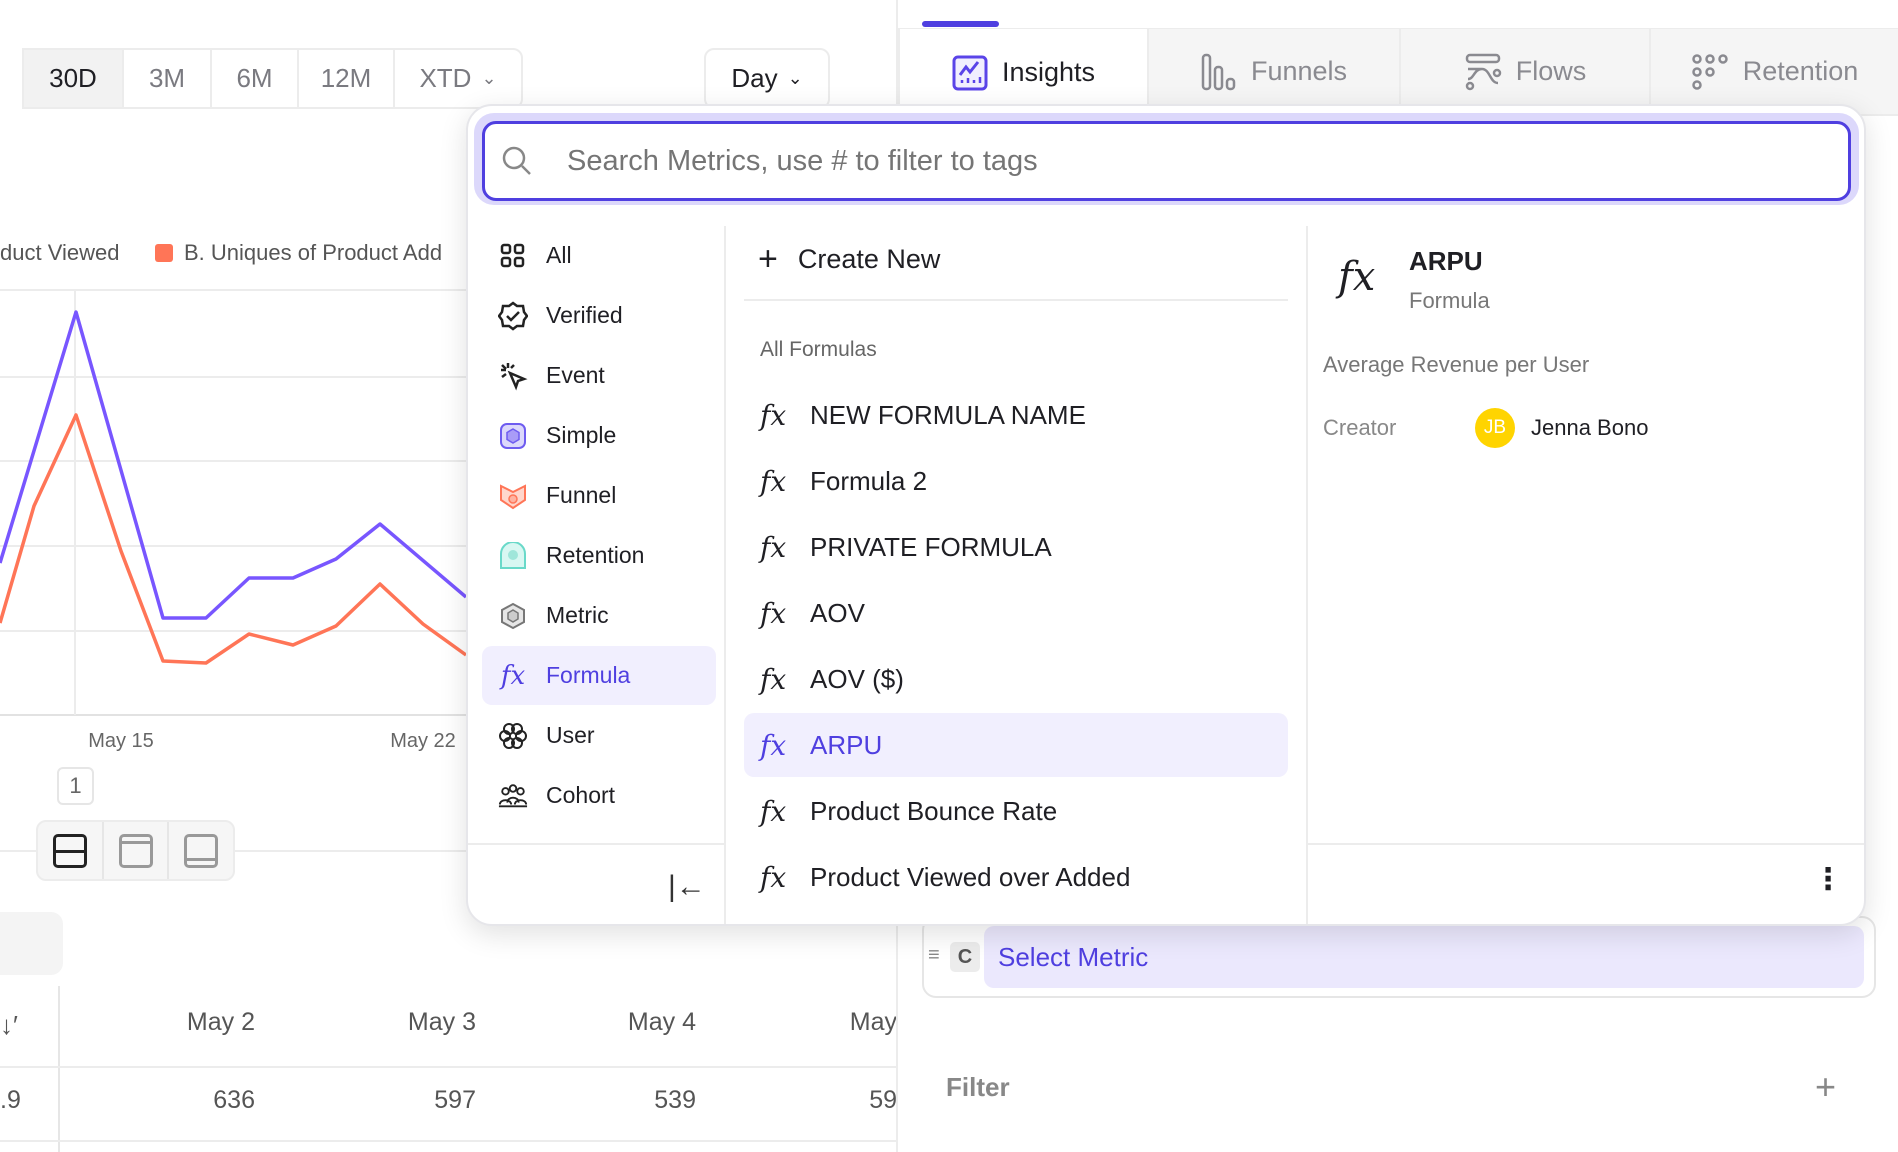 The height and width of the screenshot is (1152, 1898). I want to click on drag-handle-icon: ≡, so click(934, 955).